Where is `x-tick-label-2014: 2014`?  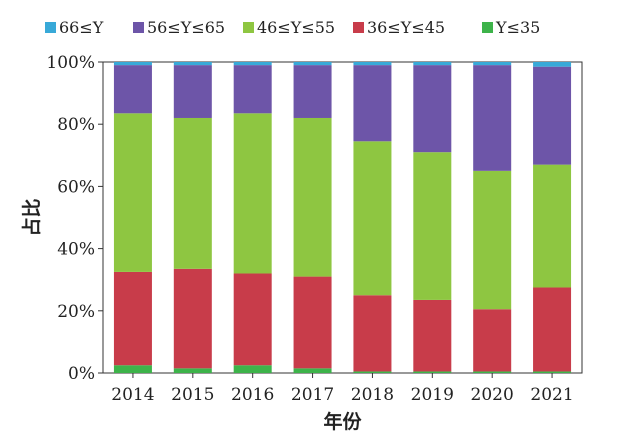
x-tick-label-2014: 2014 is located at coordinates (132, 395).